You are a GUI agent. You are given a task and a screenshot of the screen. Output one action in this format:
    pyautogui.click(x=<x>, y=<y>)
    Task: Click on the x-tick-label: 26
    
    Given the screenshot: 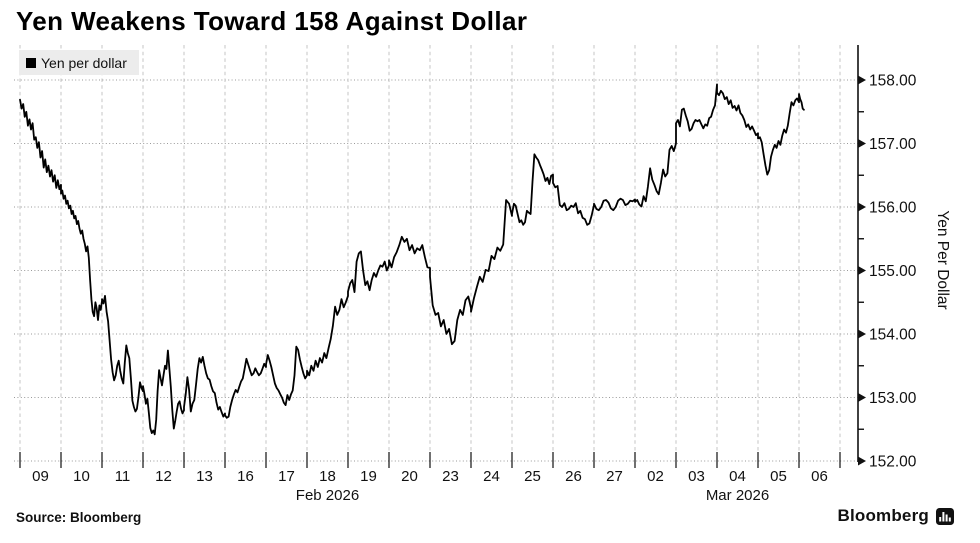 What is the action you would take?
    pyautogui.click(x=573, y=476)
    